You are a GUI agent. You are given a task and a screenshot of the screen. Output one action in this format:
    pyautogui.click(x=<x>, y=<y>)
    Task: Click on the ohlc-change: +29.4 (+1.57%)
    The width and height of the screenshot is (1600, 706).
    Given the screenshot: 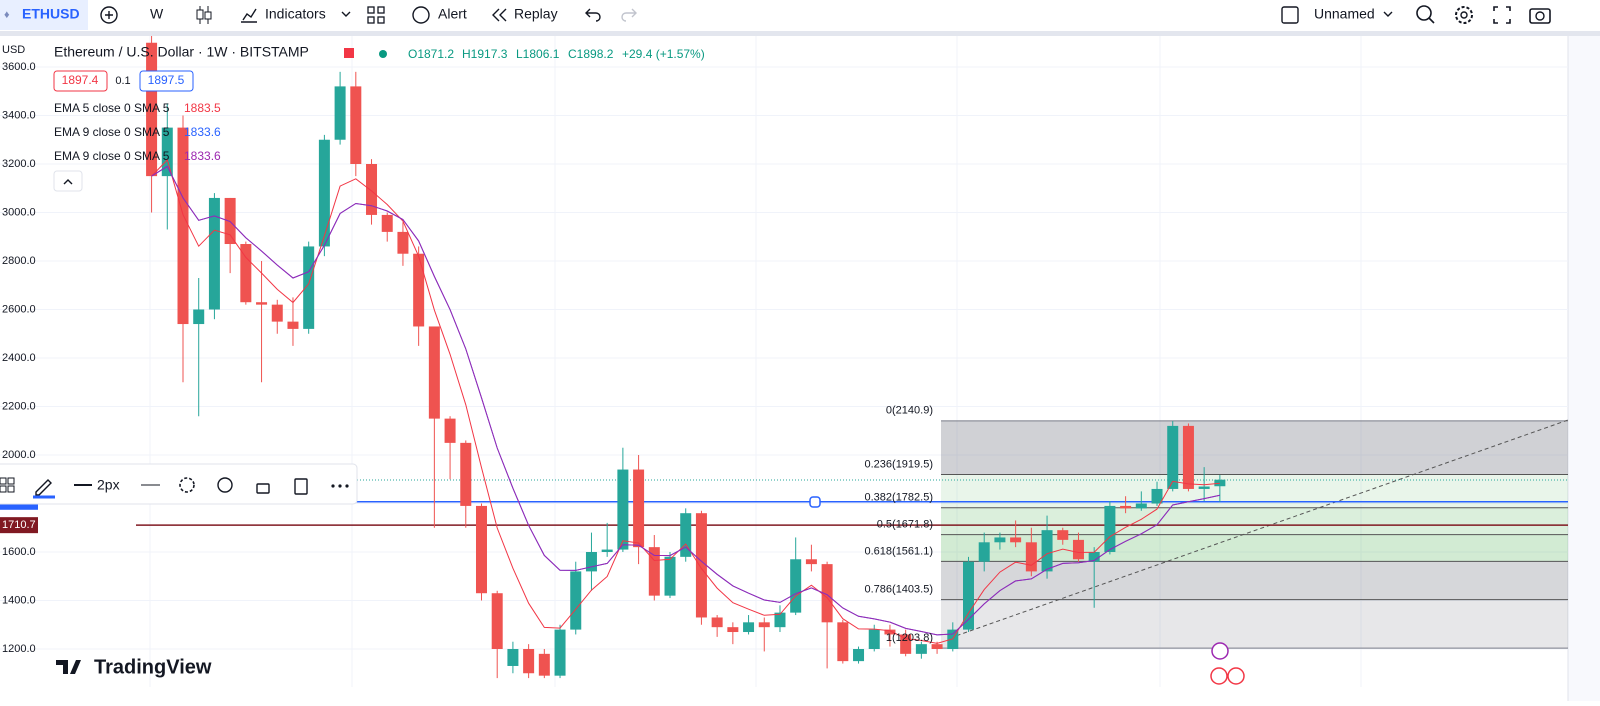 What is the action you would take?
    pyautogui.click(x=663, y=54)
    